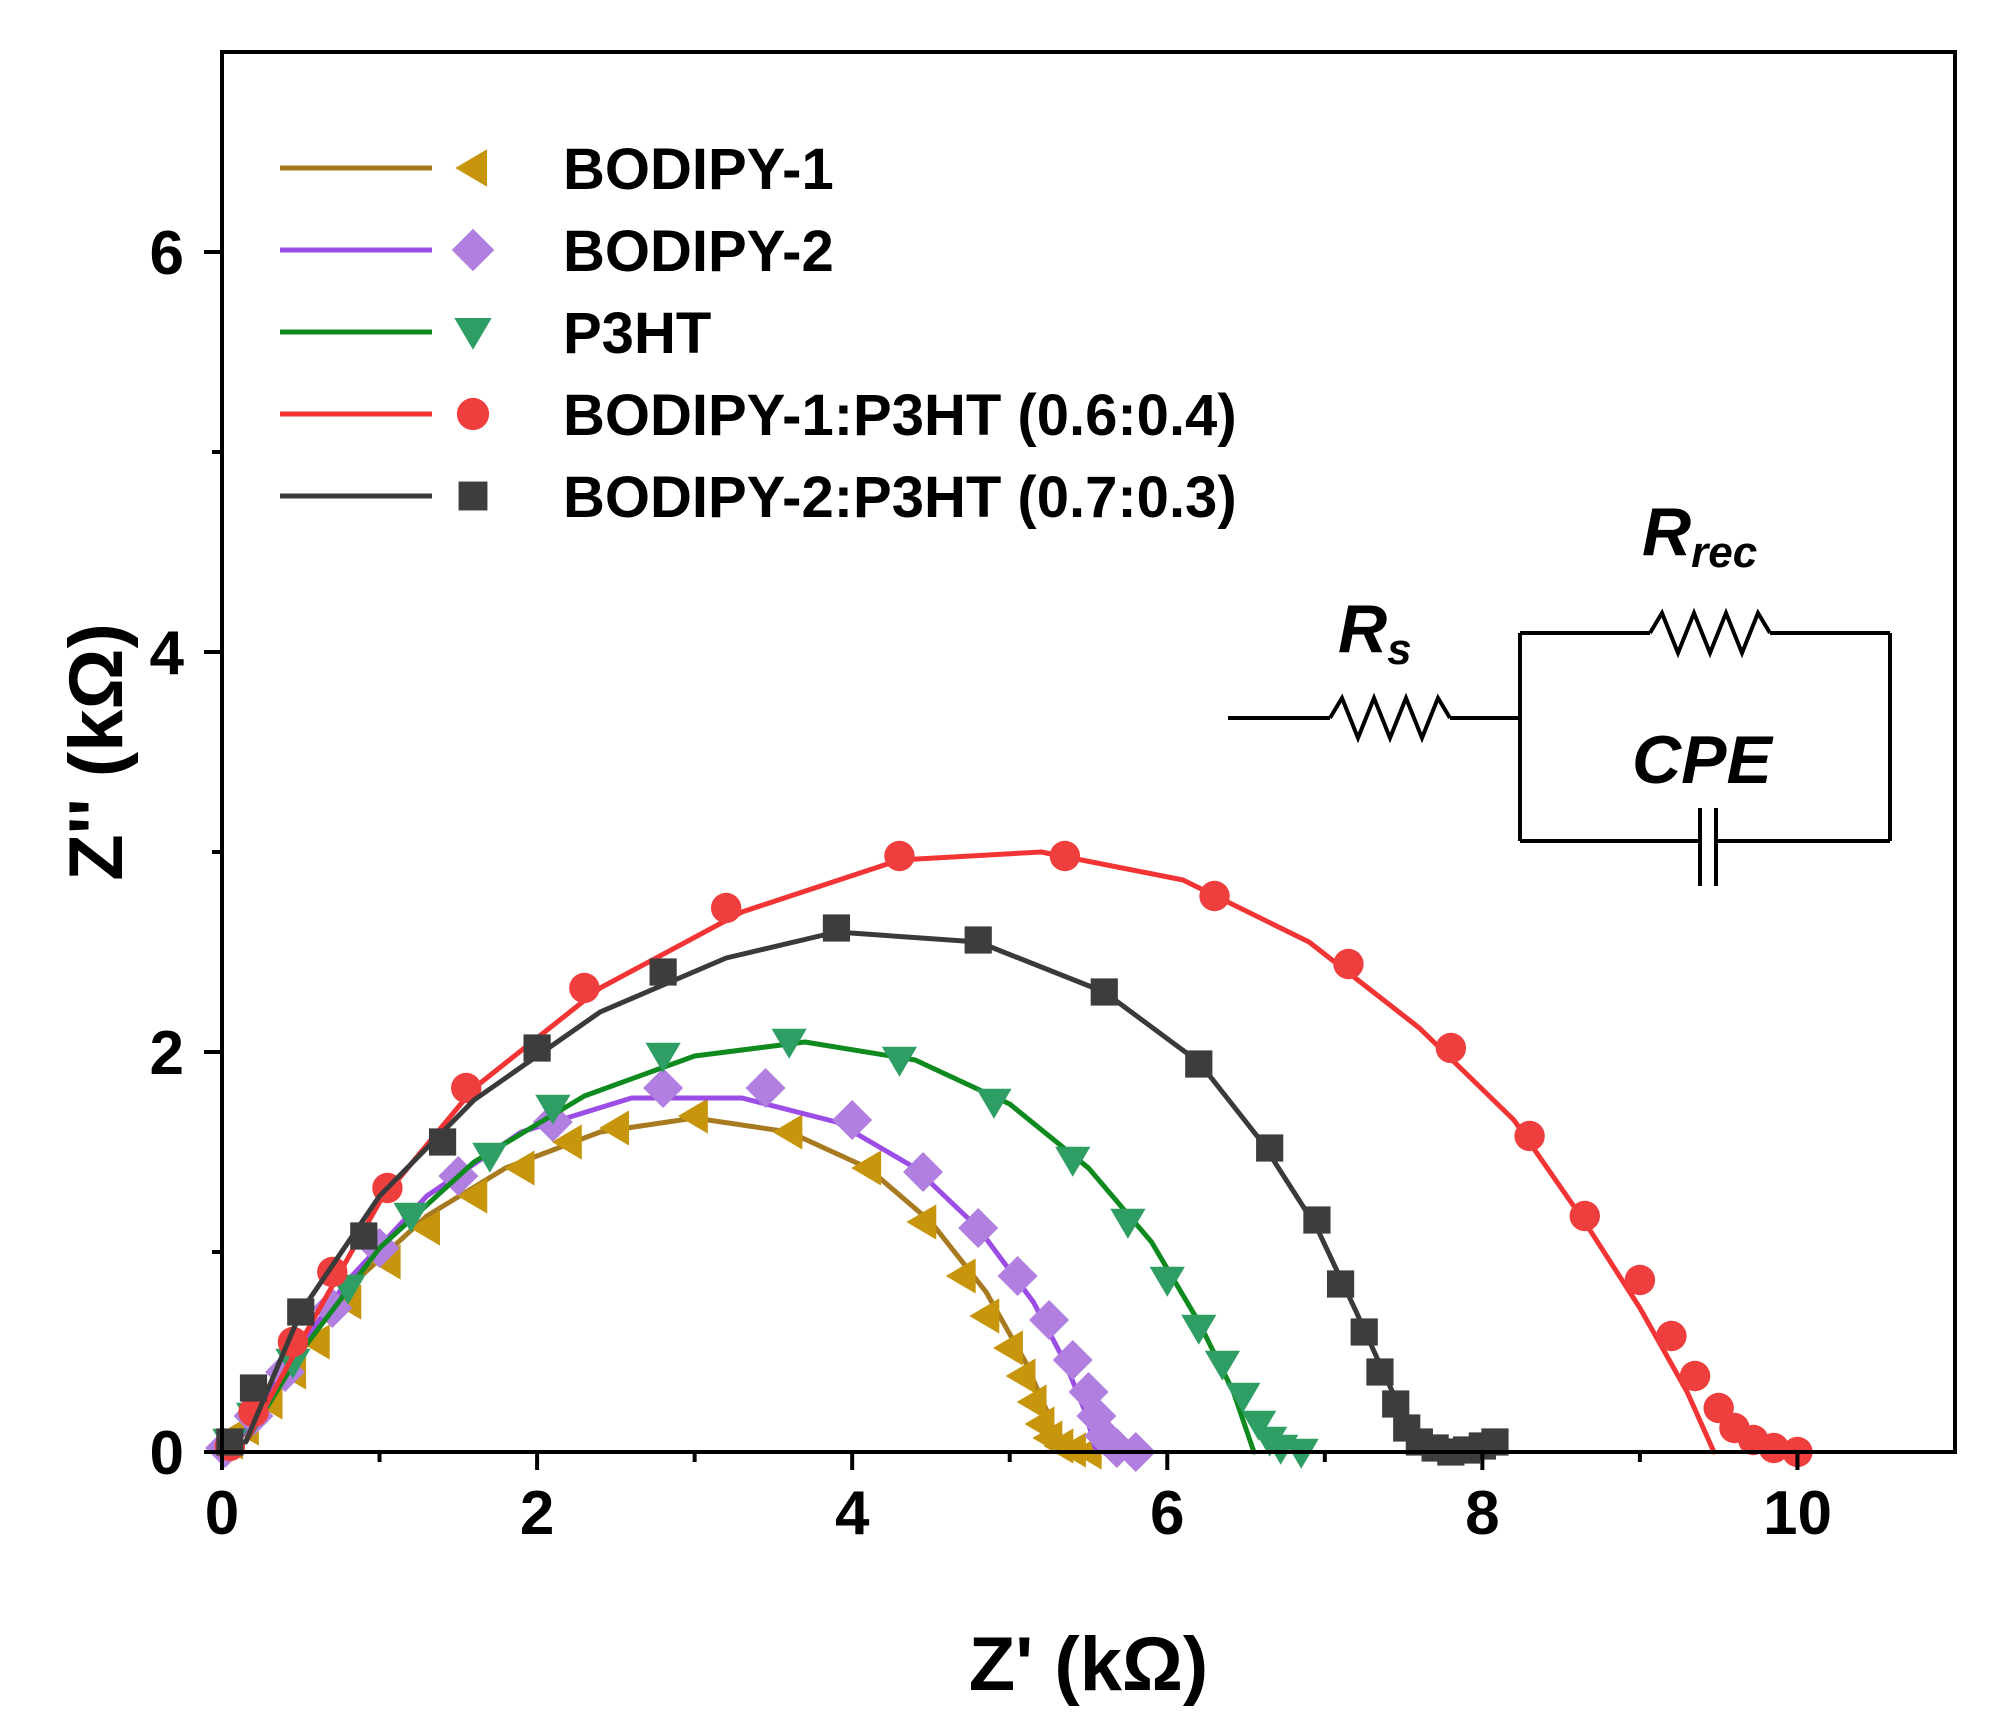  What do you see at coordinates (1088, 1664) in the screenshot?
I see `x-axis-label: Z' (kΩ)` at bounding box center [1088, 1664].